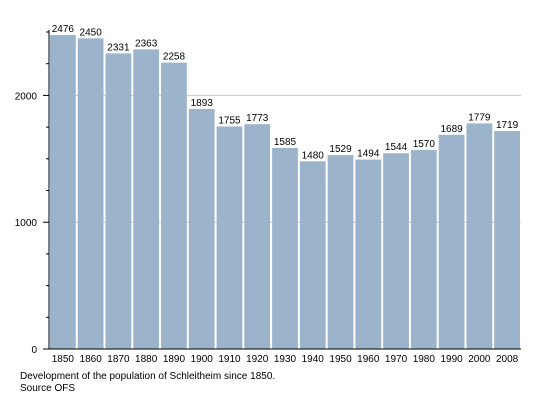 Image resolution: width=550 pixels, height=400 pixels. I want to click on x-tick-label: 1980, so click(424, 359).